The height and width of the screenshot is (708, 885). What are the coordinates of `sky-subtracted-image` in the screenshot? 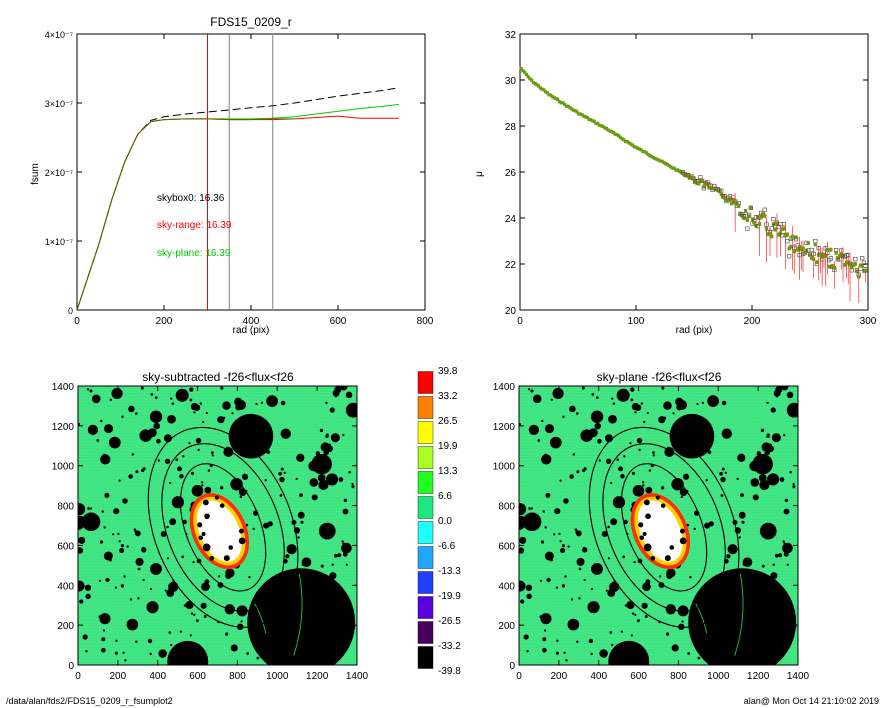 It's located at (217, 525).